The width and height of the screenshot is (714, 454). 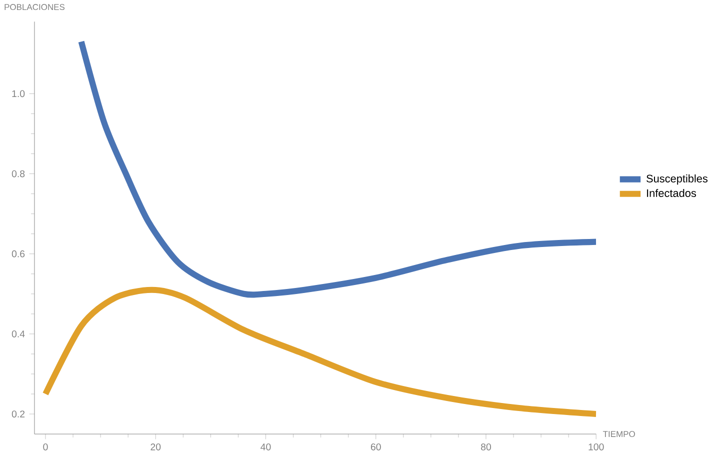 What do you see at coordinates (34, 7) in the screenshot?
I see `y-axis-title: POBLACIONES` at bounding box center [34, 7].